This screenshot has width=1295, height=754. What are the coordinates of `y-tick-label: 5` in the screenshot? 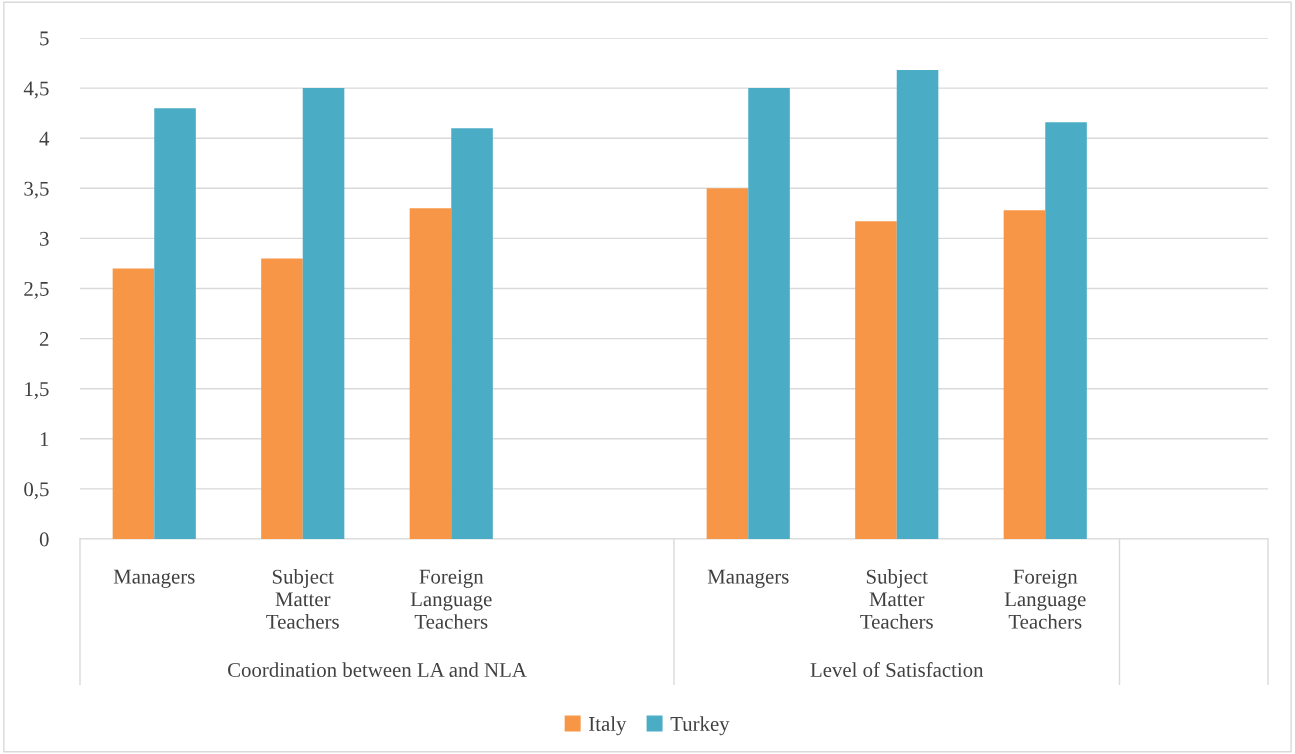 It's located at (44, 38).